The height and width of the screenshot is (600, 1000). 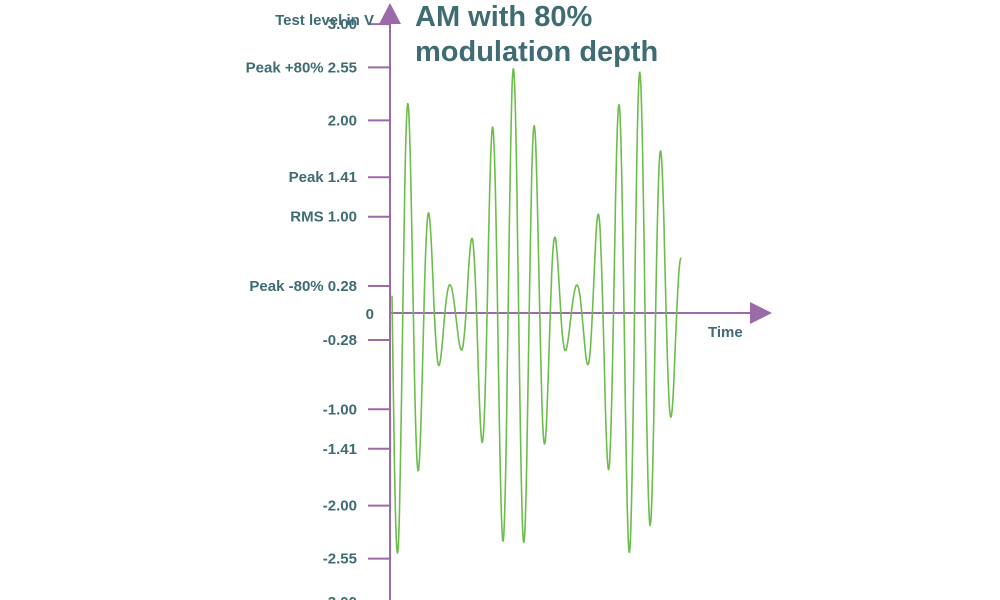 What do you see at coordinates (390, 13) in the screenshot?
I see `y-axis-arrow-icon` at bounding box center [390, 13].